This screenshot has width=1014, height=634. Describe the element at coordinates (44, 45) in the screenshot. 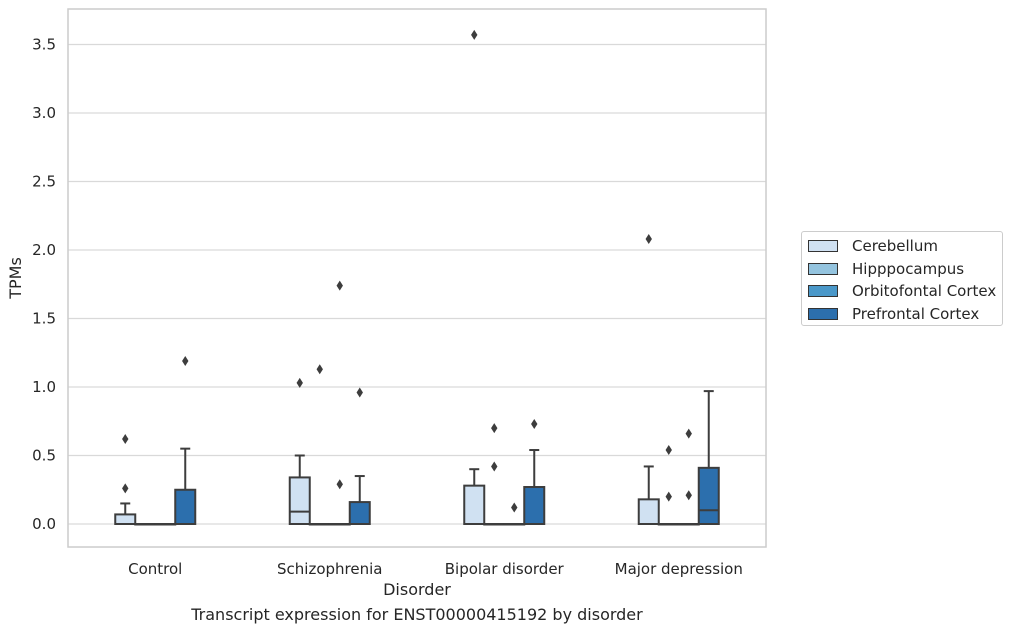

I see `y-tick-label: 3.5` at that location.